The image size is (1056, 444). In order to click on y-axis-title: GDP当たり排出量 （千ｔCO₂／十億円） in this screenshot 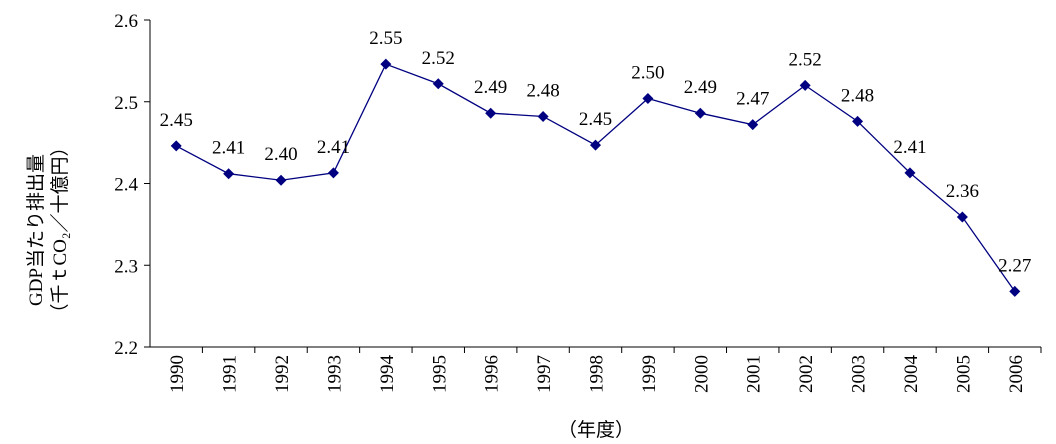, I will do `click(48, 229)`.